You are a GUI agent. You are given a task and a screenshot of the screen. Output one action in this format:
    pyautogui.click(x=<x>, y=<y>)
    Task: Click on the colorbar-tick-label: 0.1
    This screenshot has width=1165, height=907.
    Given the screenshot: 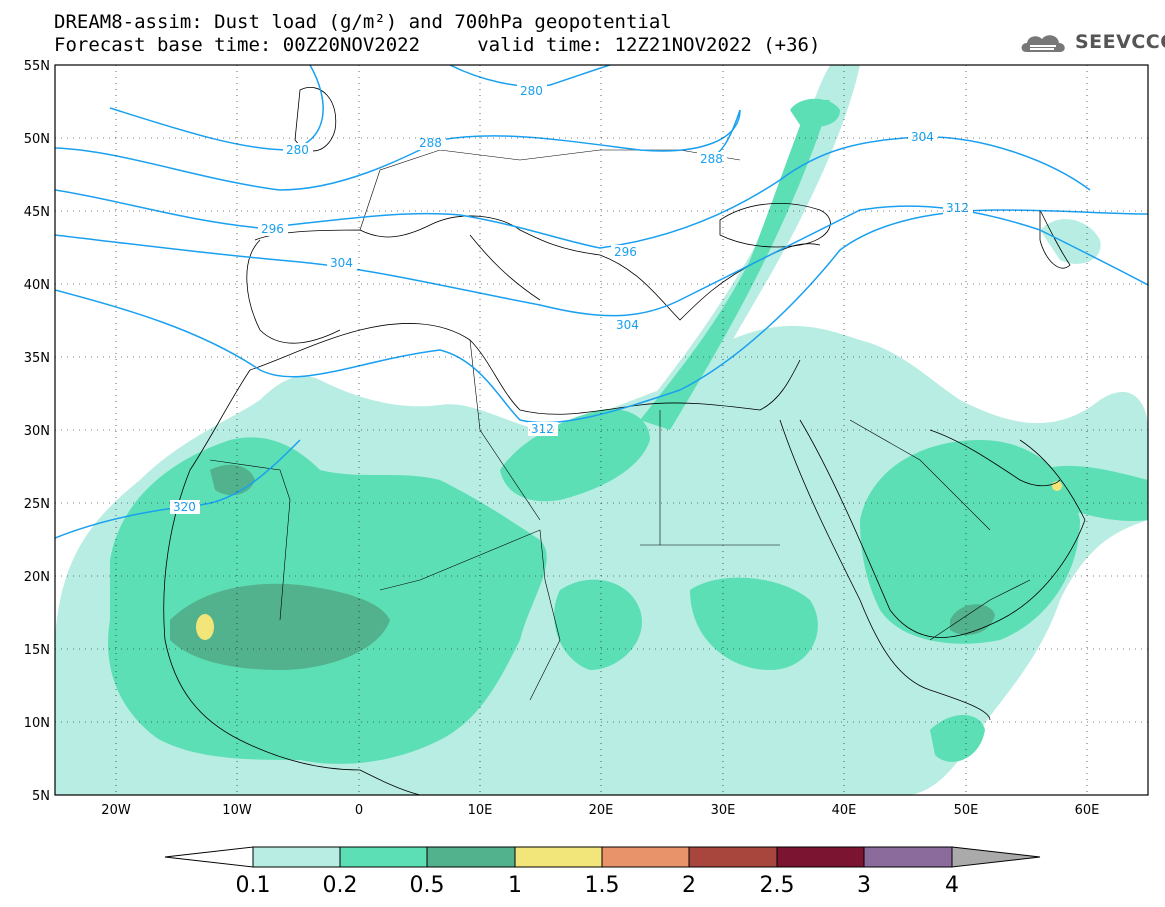 What is the action you would take?
    pyautogui.click(x=253, y=885)
    